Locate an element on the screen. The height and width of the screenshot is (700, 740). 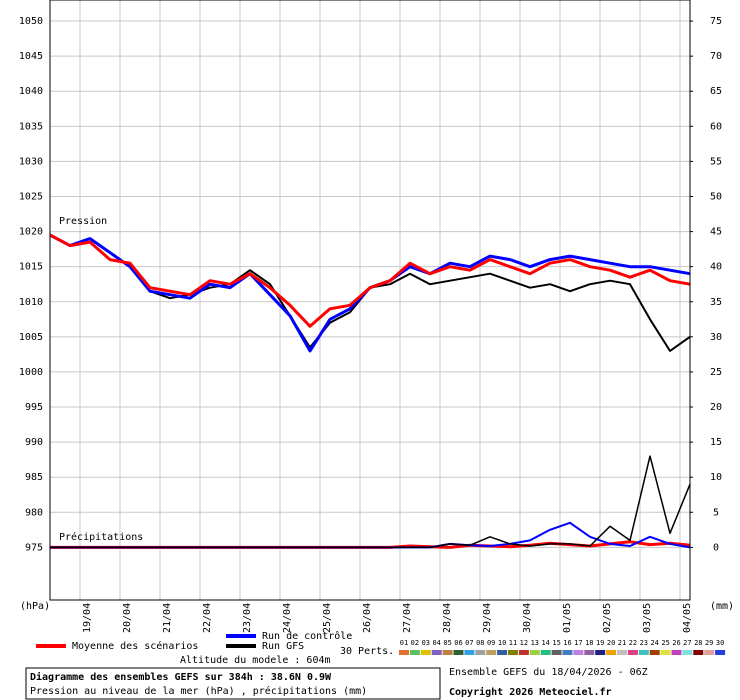
x-tick-label: 26/04 is located at coordinates (367, 618).